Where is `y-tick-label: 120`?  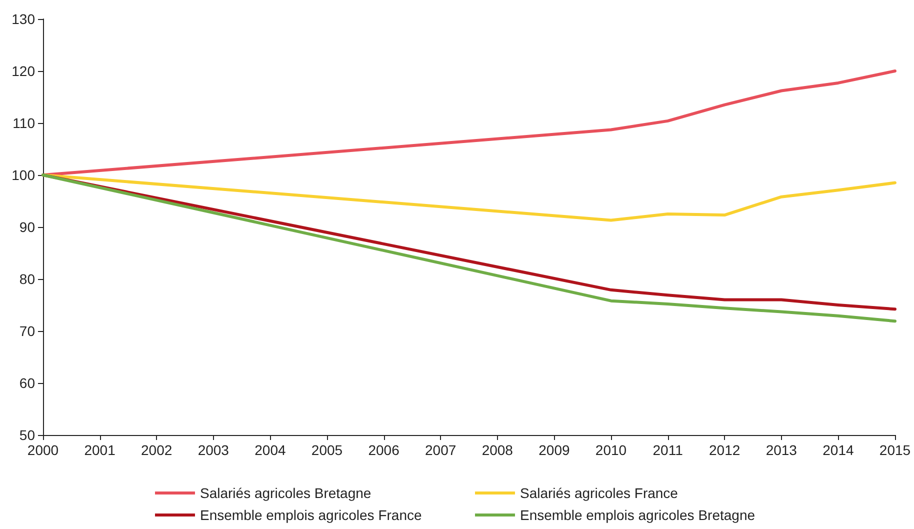
y-tick-label: 120 is located at coordinates (24, 71).